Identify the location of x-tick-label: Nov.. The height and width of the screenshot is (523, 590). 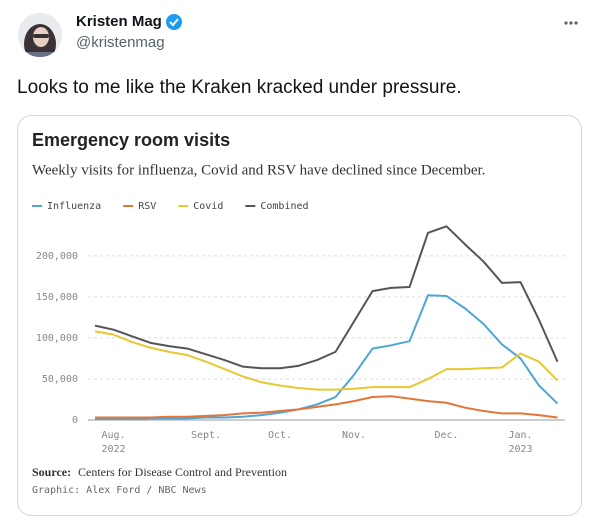
(354, 435).